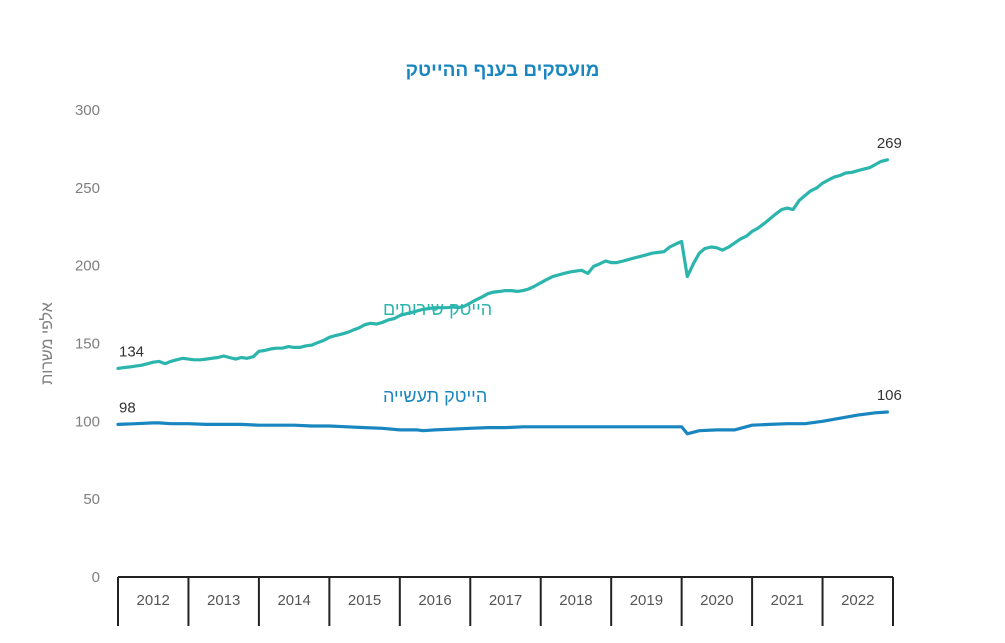 The image size is (1005, 643). What do you see at coordinates (223, 600) in the screenshot?
I see `x-tick-label: 2013` at bounding box center [223, 600].